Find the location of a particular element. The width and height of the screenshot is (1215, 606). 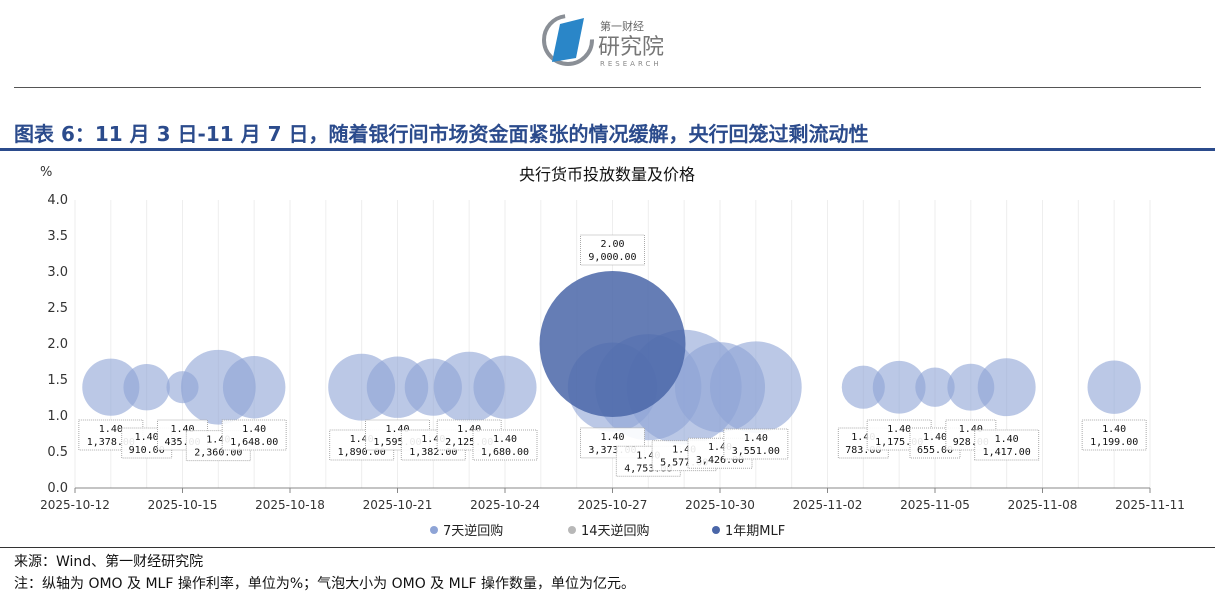

legend-label: 7天逆回购 is located at coordinates (473, 531).